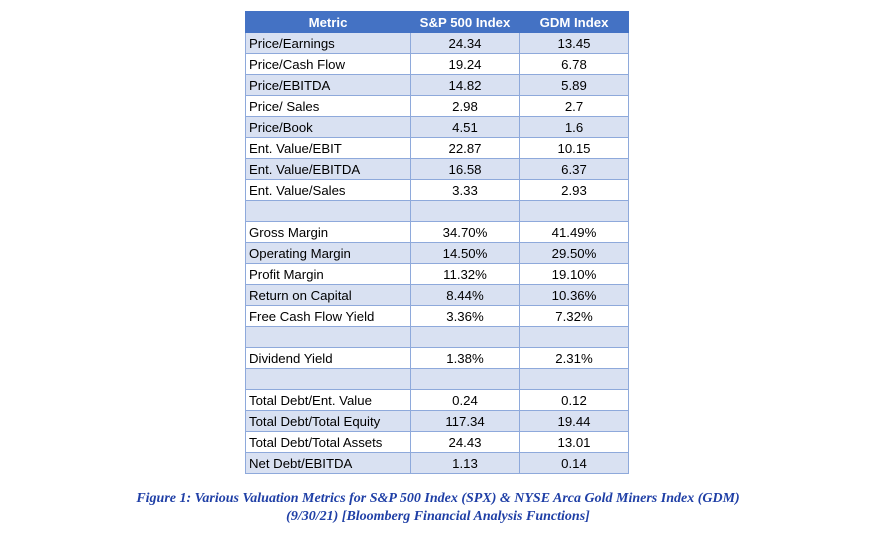 Image resolution: width=876 pixels, height=539 pixels. What do you see at coordinates (574, 400) in the screenshot?
I see `gdm-value-cell: 0.12` at bounding box center [574, 400].